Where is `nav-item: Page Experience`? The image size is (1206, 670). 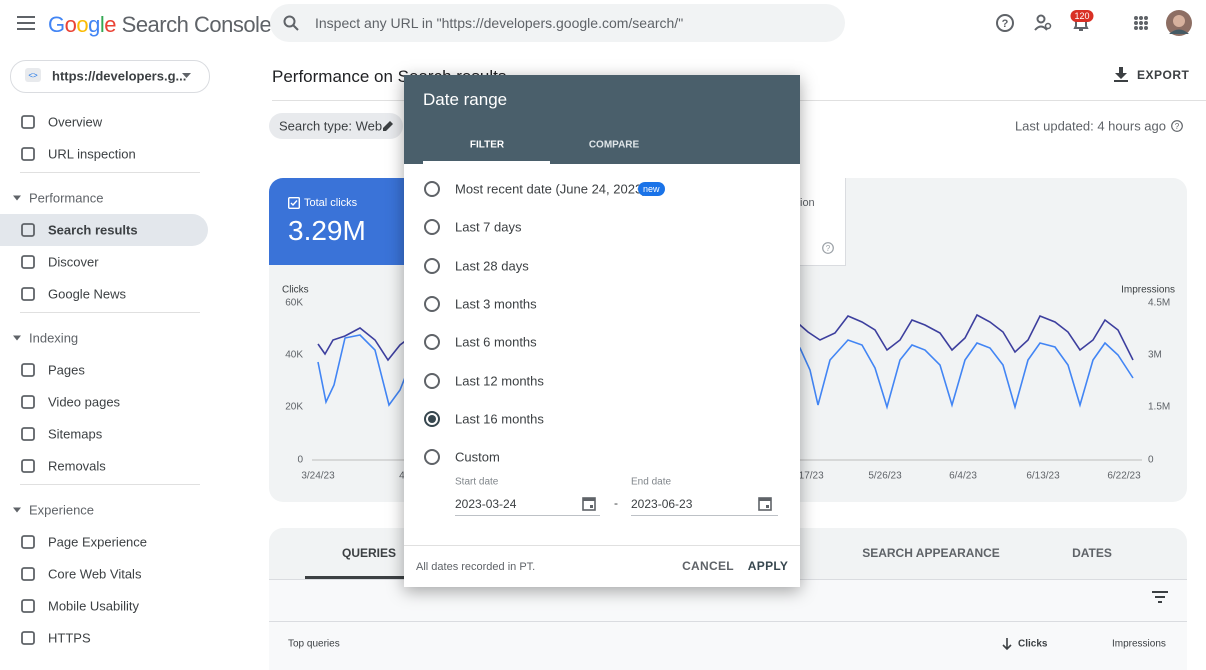
nav-item: Page Experience is located at coordinates (98, 542).